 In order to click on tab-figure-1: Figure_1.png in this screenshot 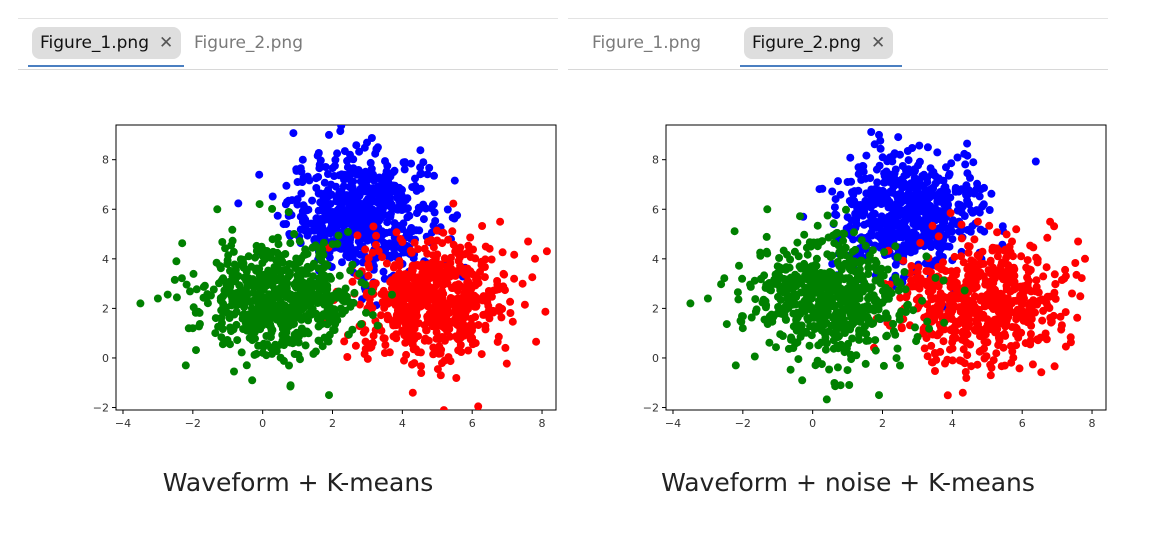, I will do `click(646, 43)`.